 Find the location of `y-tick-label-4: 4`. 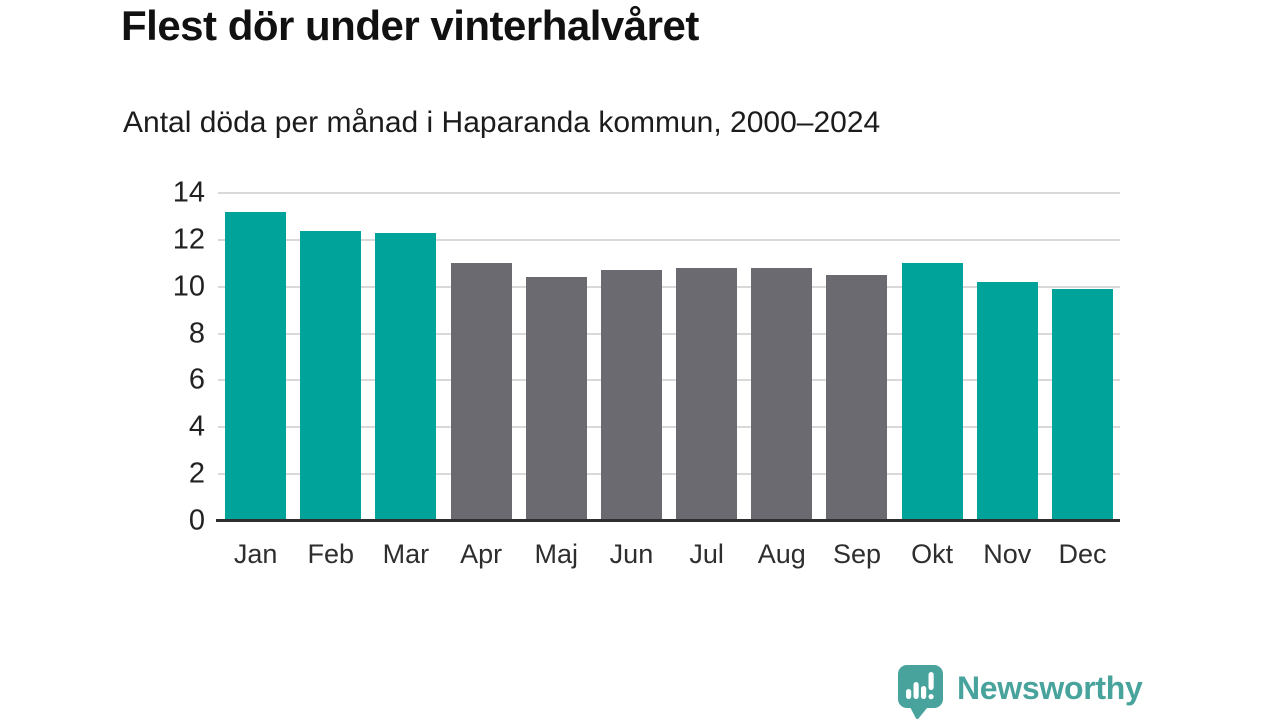

y-tick-label-4: 4 is located at coordinates (196, 426).